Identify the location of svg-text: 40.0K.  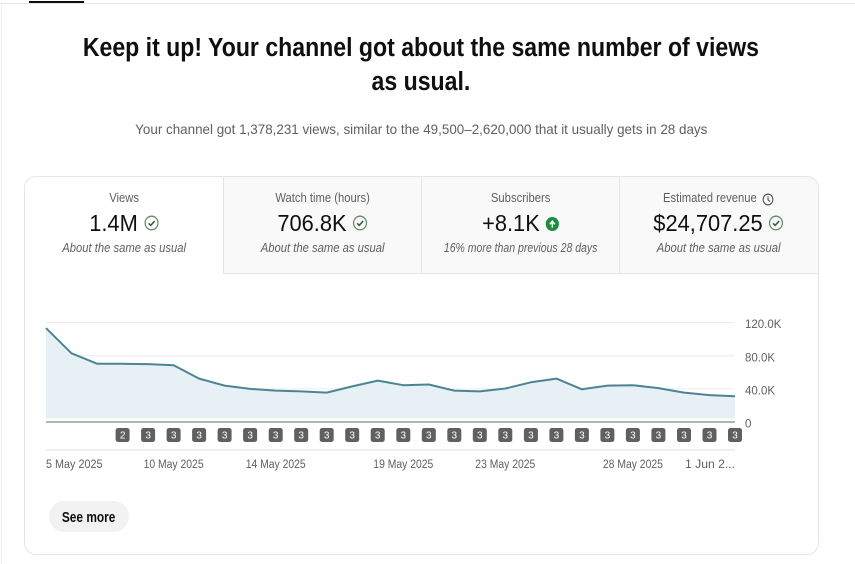
(760, 391).